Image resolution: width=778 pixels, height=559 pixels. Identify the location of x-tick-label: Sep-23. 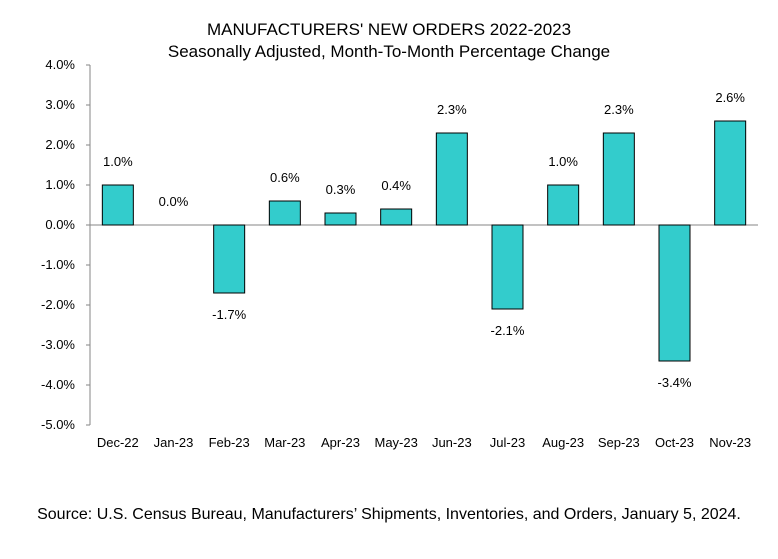
(619, 442).